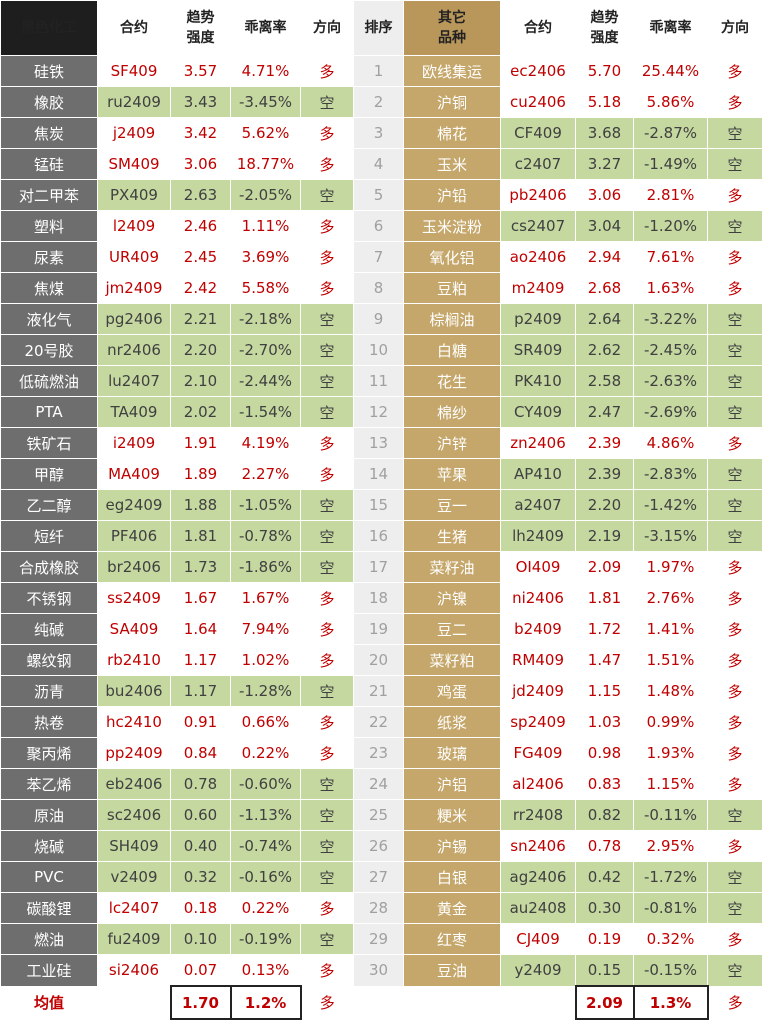 The image size is (762, 1020). I want to click on strength-cell: 2.21, so click(201, 319).